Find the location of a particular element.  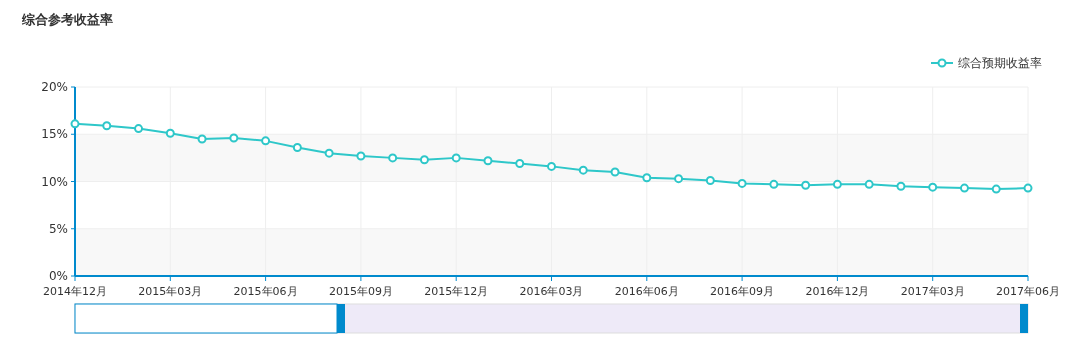

x-tick-label: 2015年06月 is located at coordinates (265, 291).